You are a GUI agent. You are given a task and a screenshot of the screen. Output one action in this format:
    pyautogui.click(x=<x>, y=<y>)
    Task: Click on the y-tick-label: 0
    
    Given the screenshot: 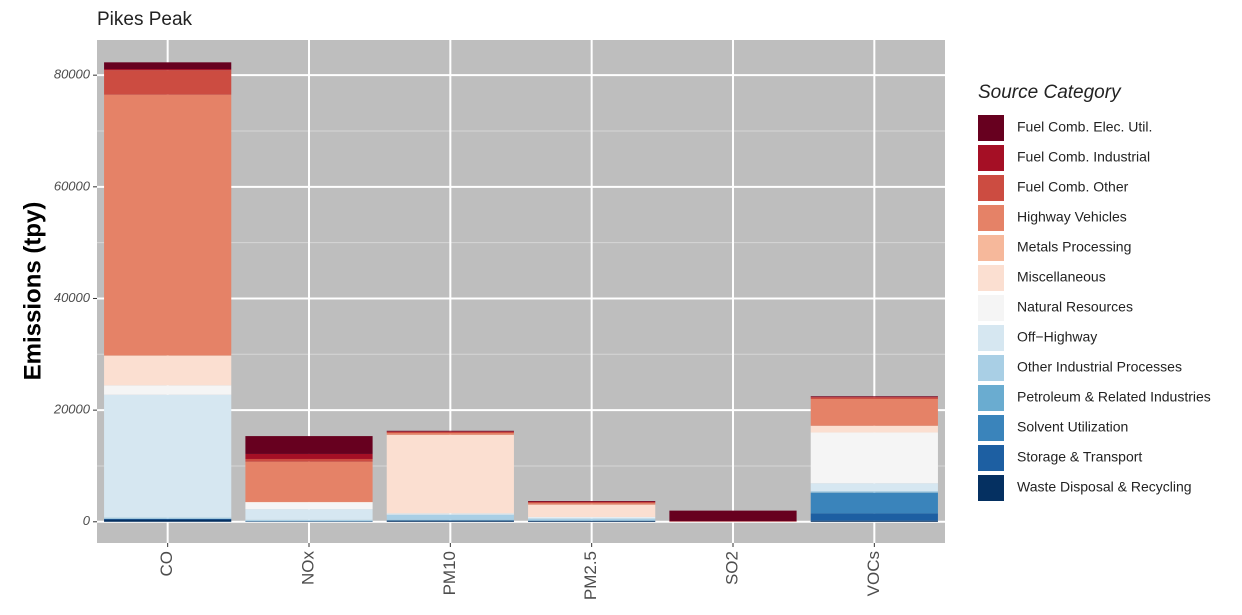 What is the action you would take?
    pyautogui.click(x=87, y=520)
    